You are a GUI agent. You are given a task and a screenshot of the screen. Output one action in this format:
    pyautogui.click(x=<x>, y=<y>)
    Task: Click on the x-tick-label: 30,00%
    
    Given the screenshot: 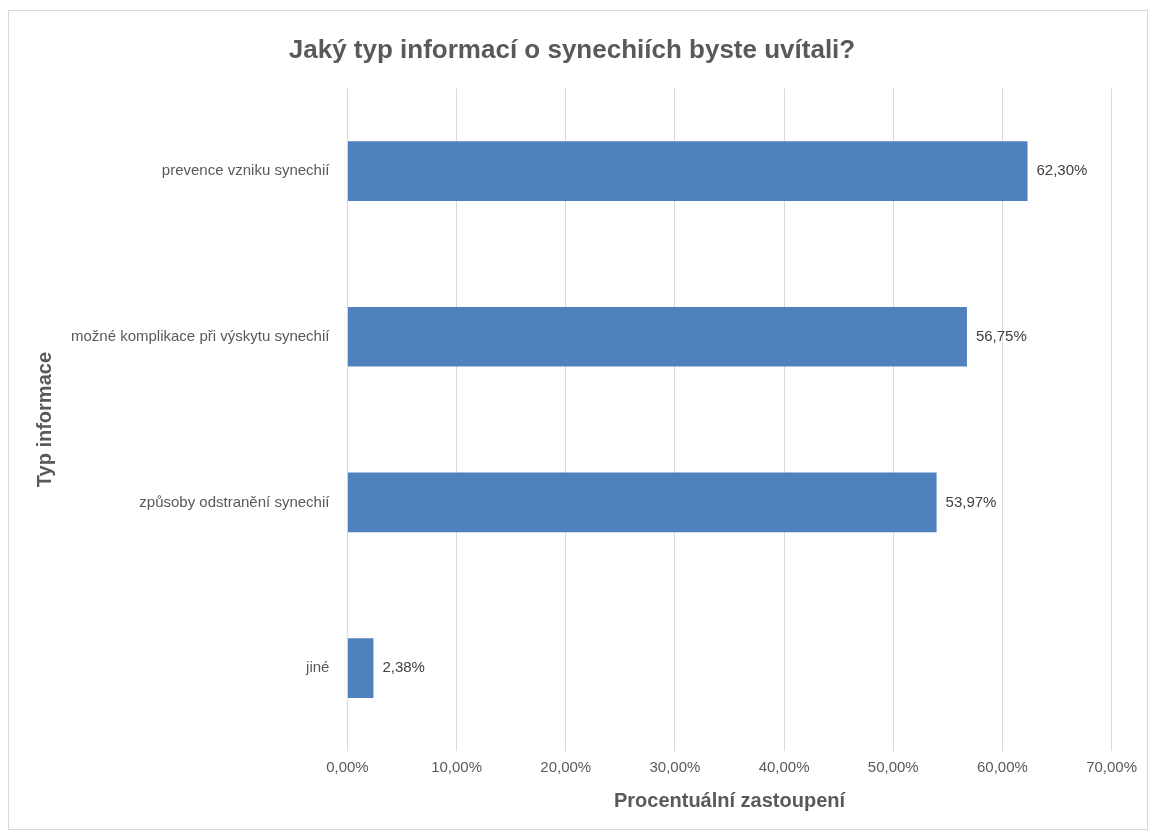 What is the action you would take?
    pyautogui.click(x=675, y=767)
    